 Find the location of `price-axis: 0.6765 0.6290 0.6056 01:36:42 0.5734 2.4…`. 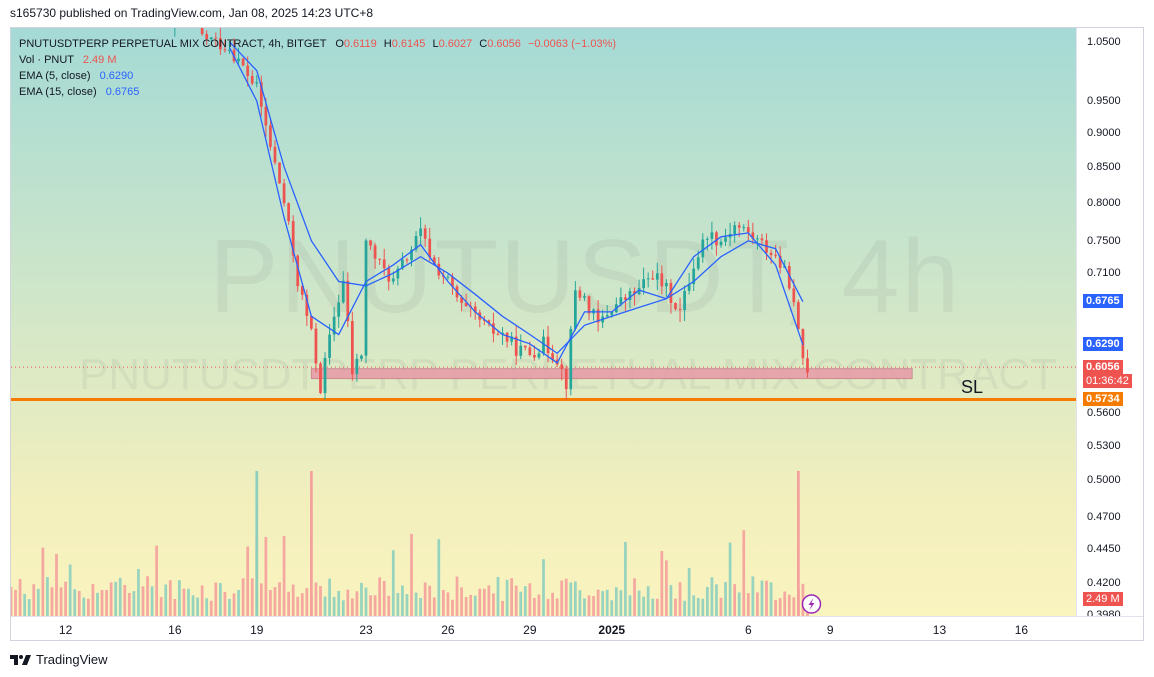

price-axis: 0.6765 0.6290 0.6056 01:36:42 0.5734 2.4… is located at coordinates (1109, 324).